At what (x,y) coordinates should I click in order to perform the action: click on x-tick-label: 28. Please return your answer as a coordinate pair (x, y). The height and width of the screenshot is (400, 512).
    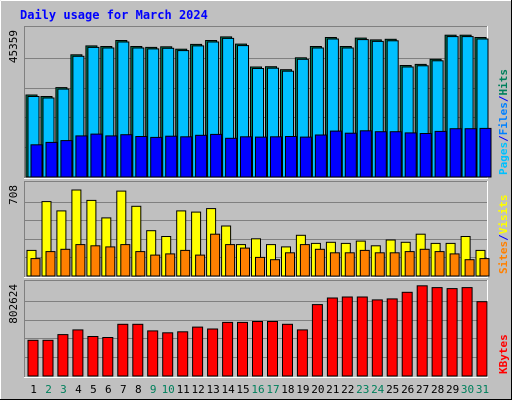
    Looking at the image, I should click on (437, 389).